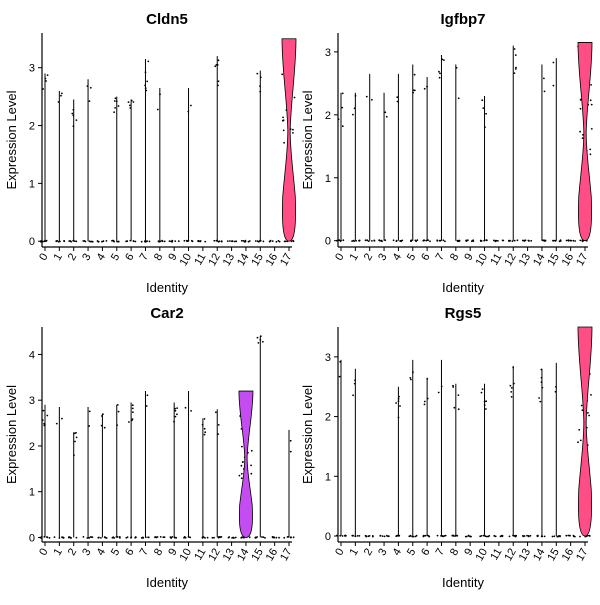  What do you see at coordinates (86, 552) in the screenshot?
I see `x-tick-label: 3` at bounding box center [86, 552].